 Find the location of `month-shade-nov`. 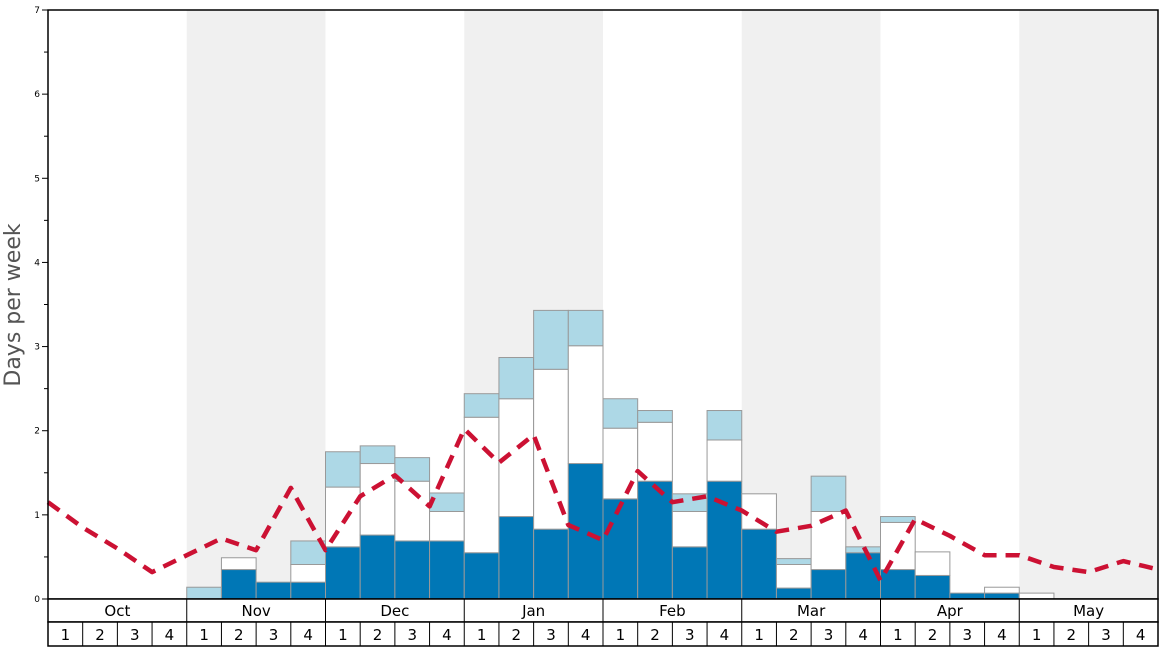

month-shade-nov is located at coordinates (256, 304).